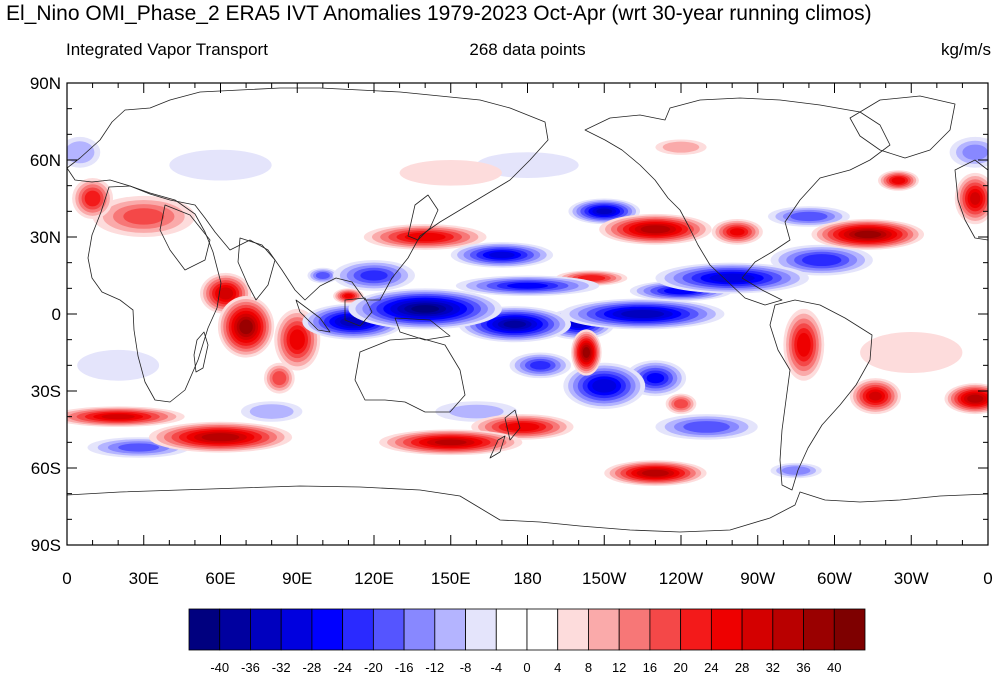 The width and height of the screenshot is (1005, 676). What do you see at coordinates (423, 217) in the screenshot?
I see `coastline-japan` at bounding box center [423, 217].